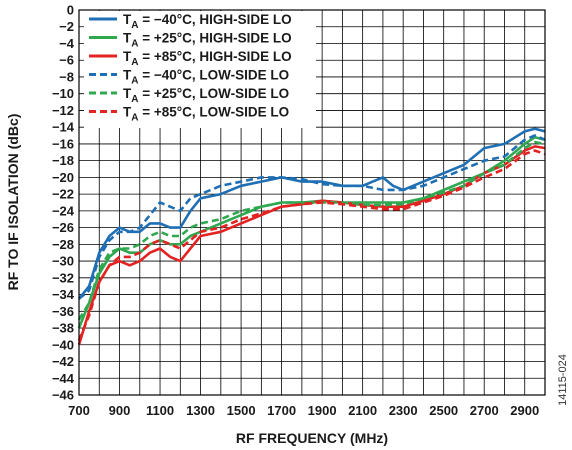 This screenshot has width=572, height=450. What do you see at coordinates (63, 143) in the screenshot?
I see `y-tick-label: −16` at bounding box center [63, 143].